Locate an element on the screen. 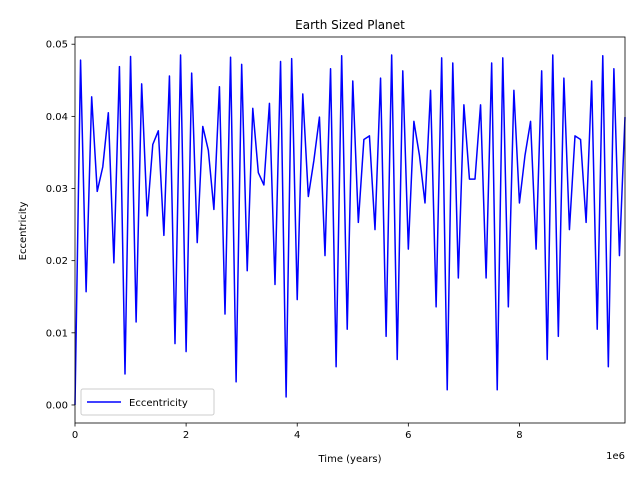  x-axis-label: Time (years) is located at coordinates (350, 459).